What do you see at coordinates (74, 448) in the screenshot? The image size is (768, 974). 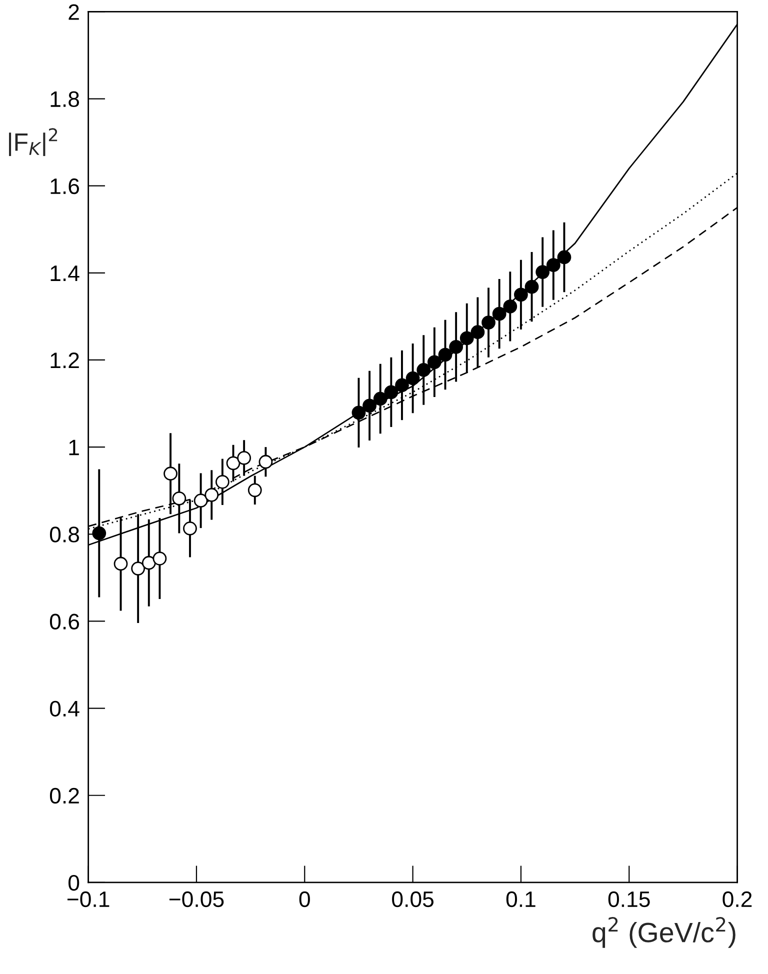 I see `y-tick-label: 1` at bounding box center [74, 448].